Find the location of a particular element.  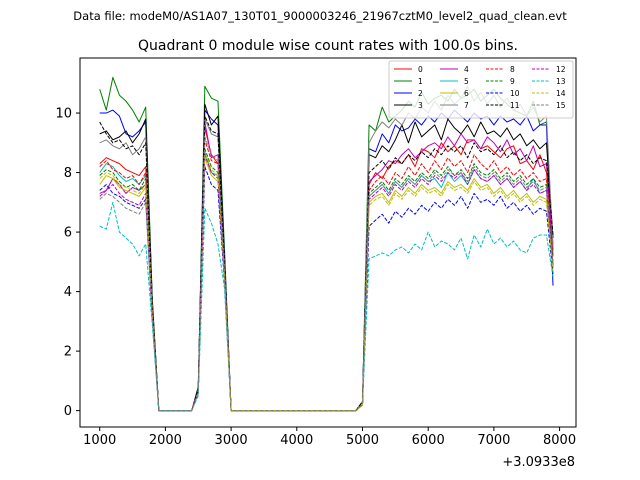

legend-label-8: 8 is located at coordinates (512, 69).